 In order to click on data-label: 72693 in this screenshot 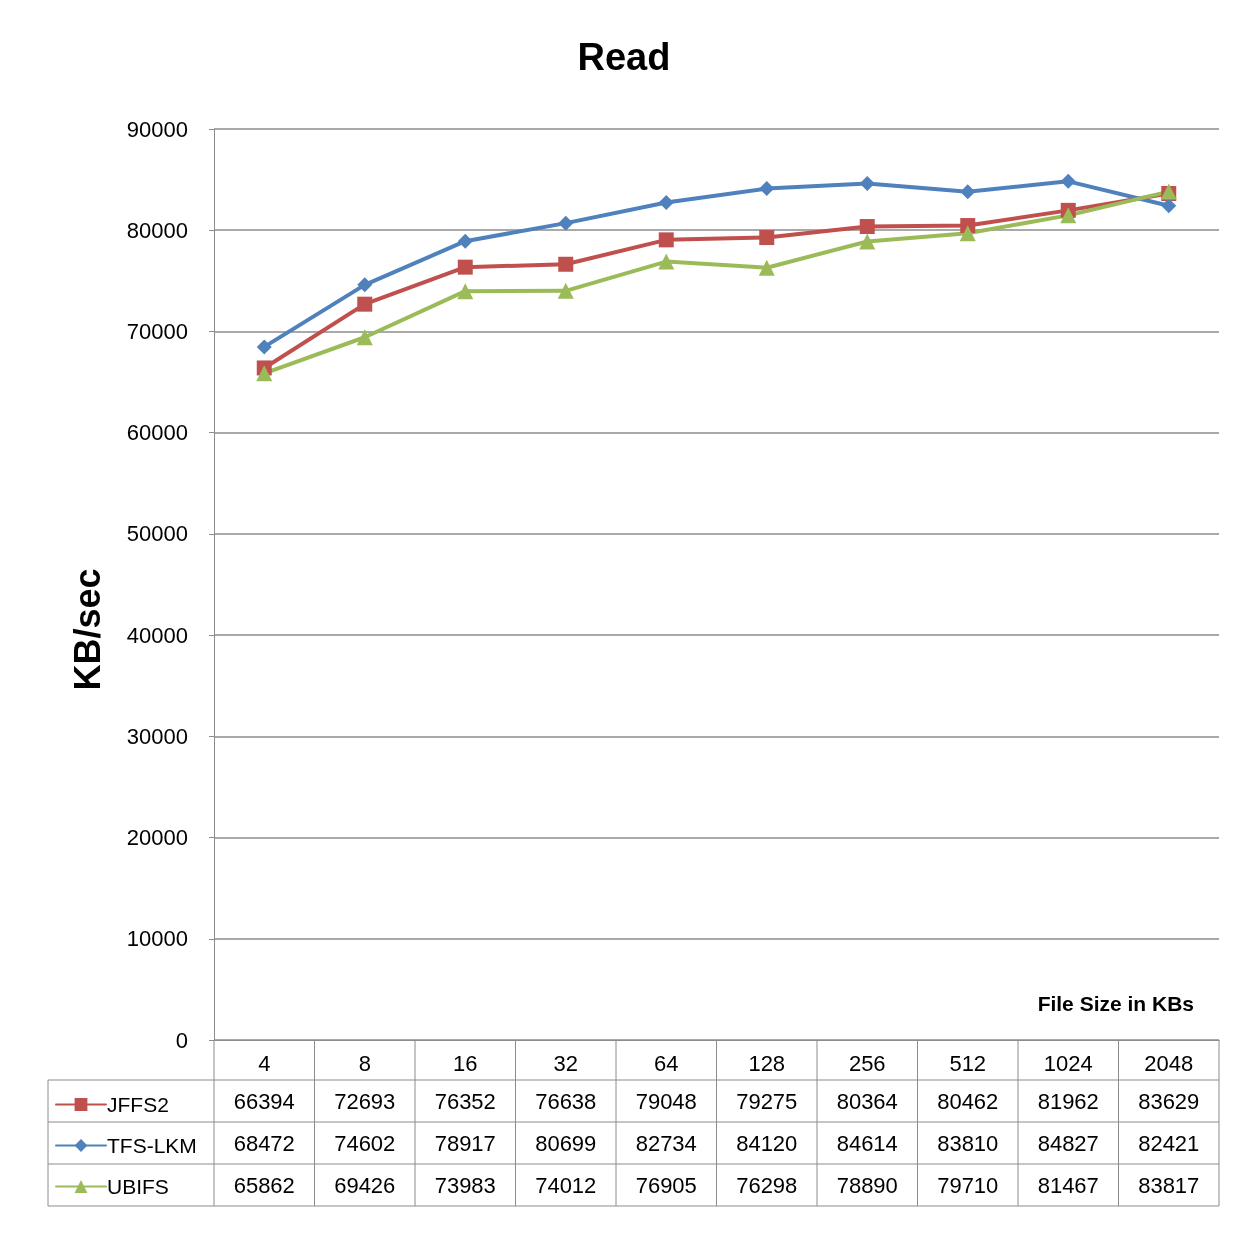, I will do `click(365, 1101)`.